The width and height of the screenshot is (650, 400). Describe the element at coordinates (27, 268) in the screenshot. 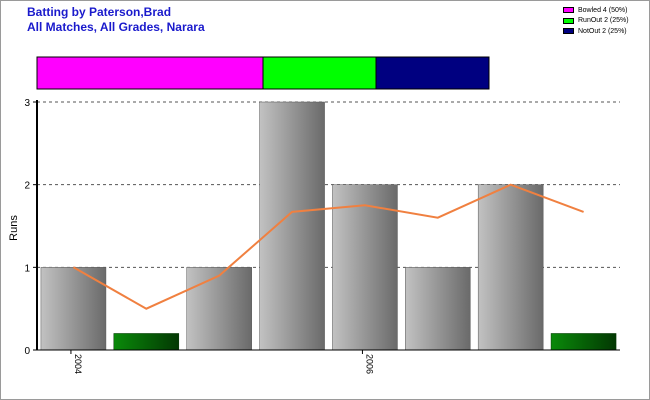

I see `y-tick-label-1: 1` at that location.